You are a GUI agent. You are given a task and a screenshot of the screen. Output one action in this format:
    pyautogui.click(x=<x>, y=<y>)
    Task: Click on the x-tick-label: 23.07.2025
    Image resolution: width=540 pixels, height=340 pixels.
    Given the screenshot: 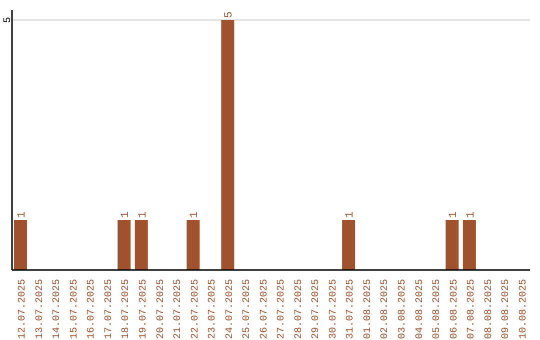 What is the action you would take?
    pyautogui.click(x=213, y=309)
    